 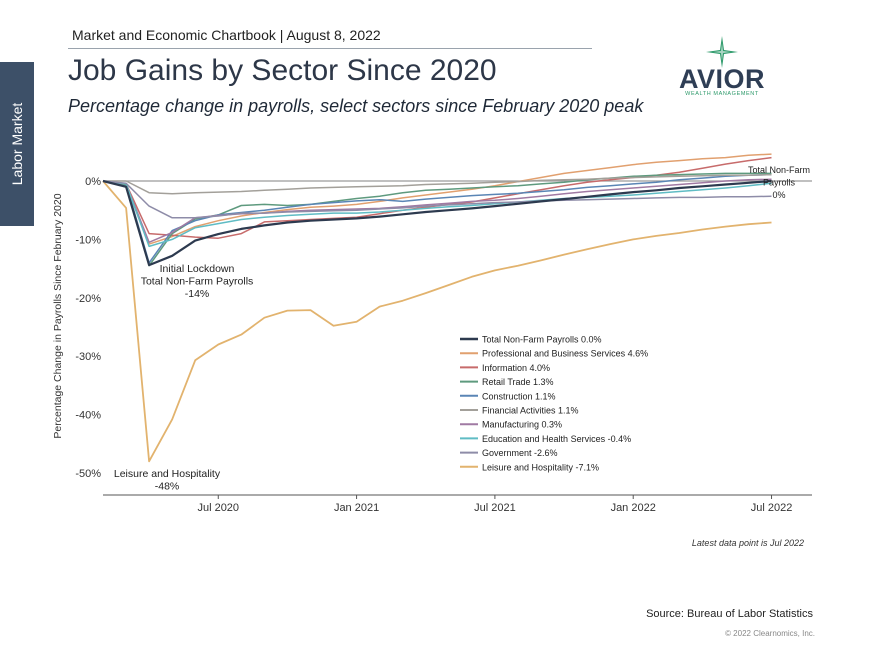 What do you see at coordinates (495, 508) in the screenshot?
I see `x-tick-label: Jul 2021` at bounding box center [495, 508].